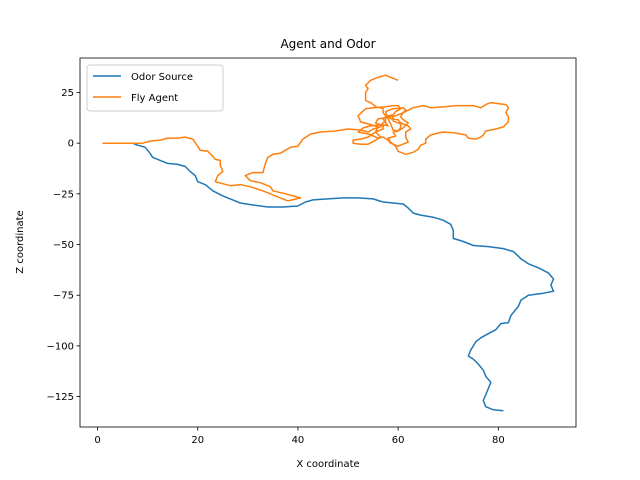  Describe the element at coordinates (20, 241) in the screenshot. I see `y-axis-label: Z coordinate` at that location.